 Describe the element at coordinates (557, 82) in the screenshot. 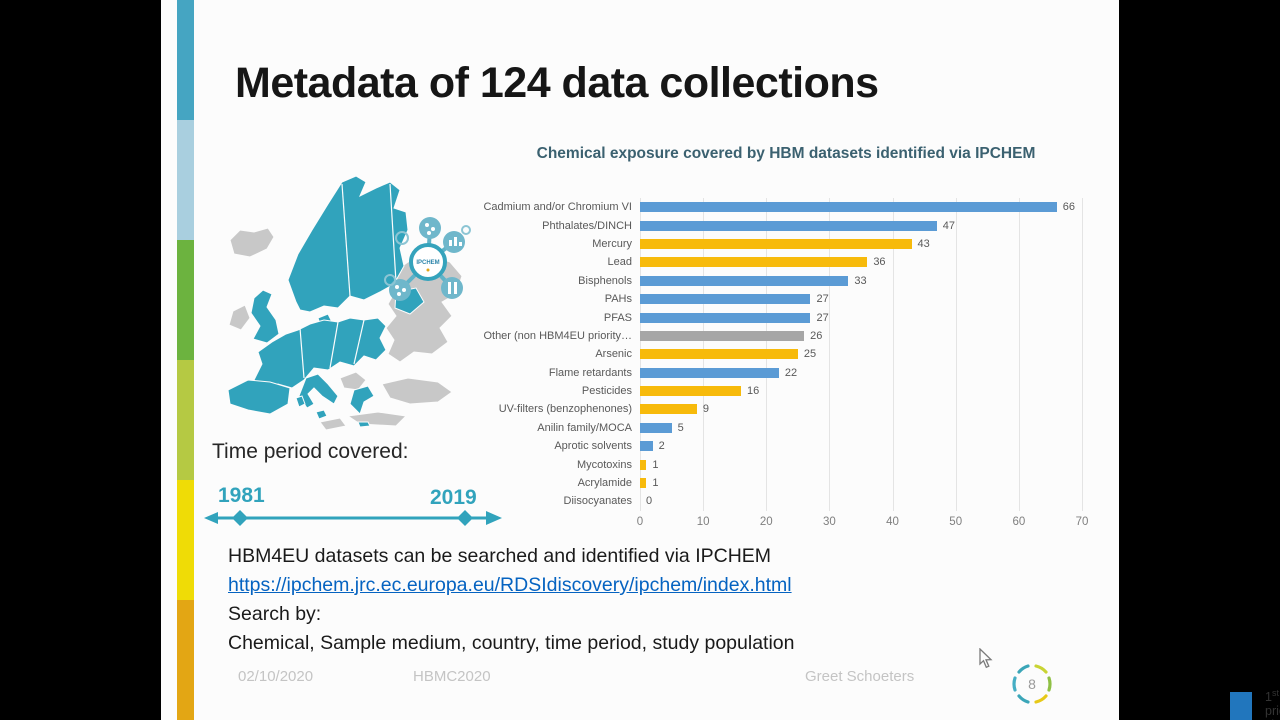

I see `slide-title: Metadata of 124 data collections` at that location.